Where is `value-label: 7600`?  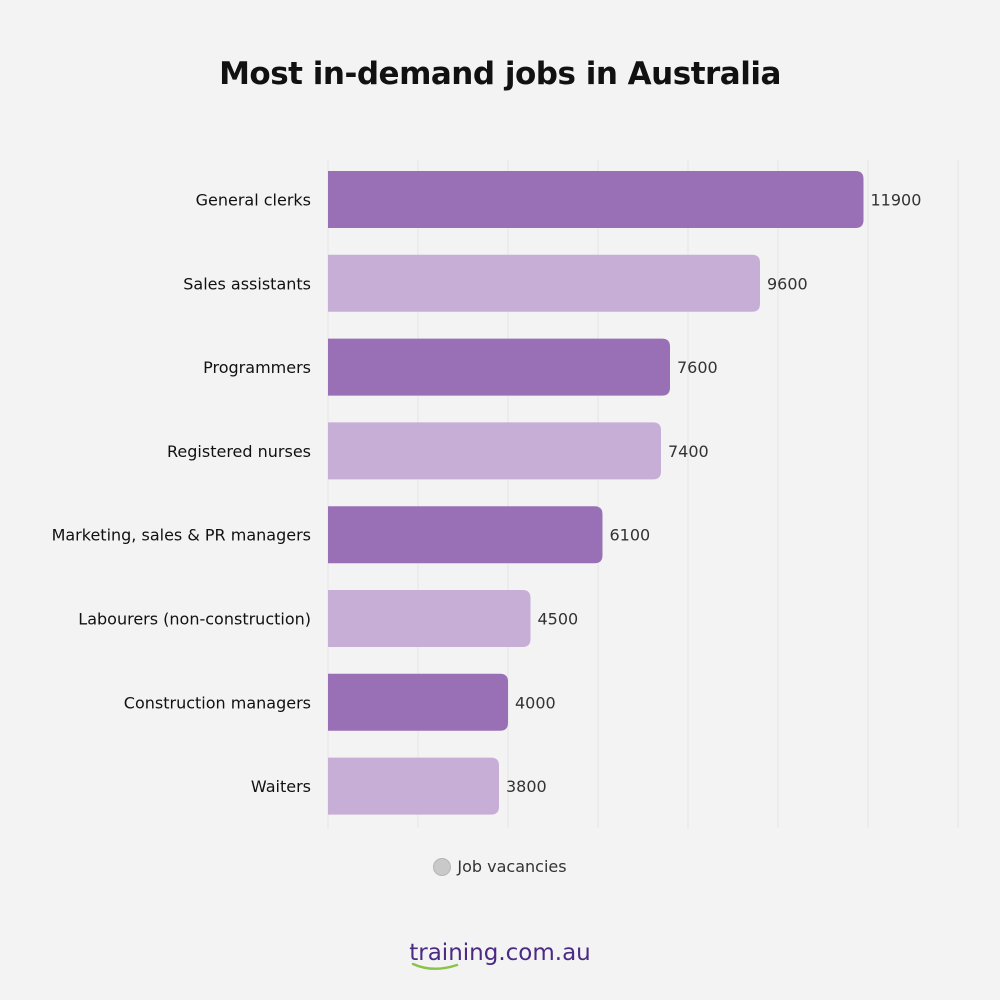
value-label: 7600 is located at coordinates (697, 367).